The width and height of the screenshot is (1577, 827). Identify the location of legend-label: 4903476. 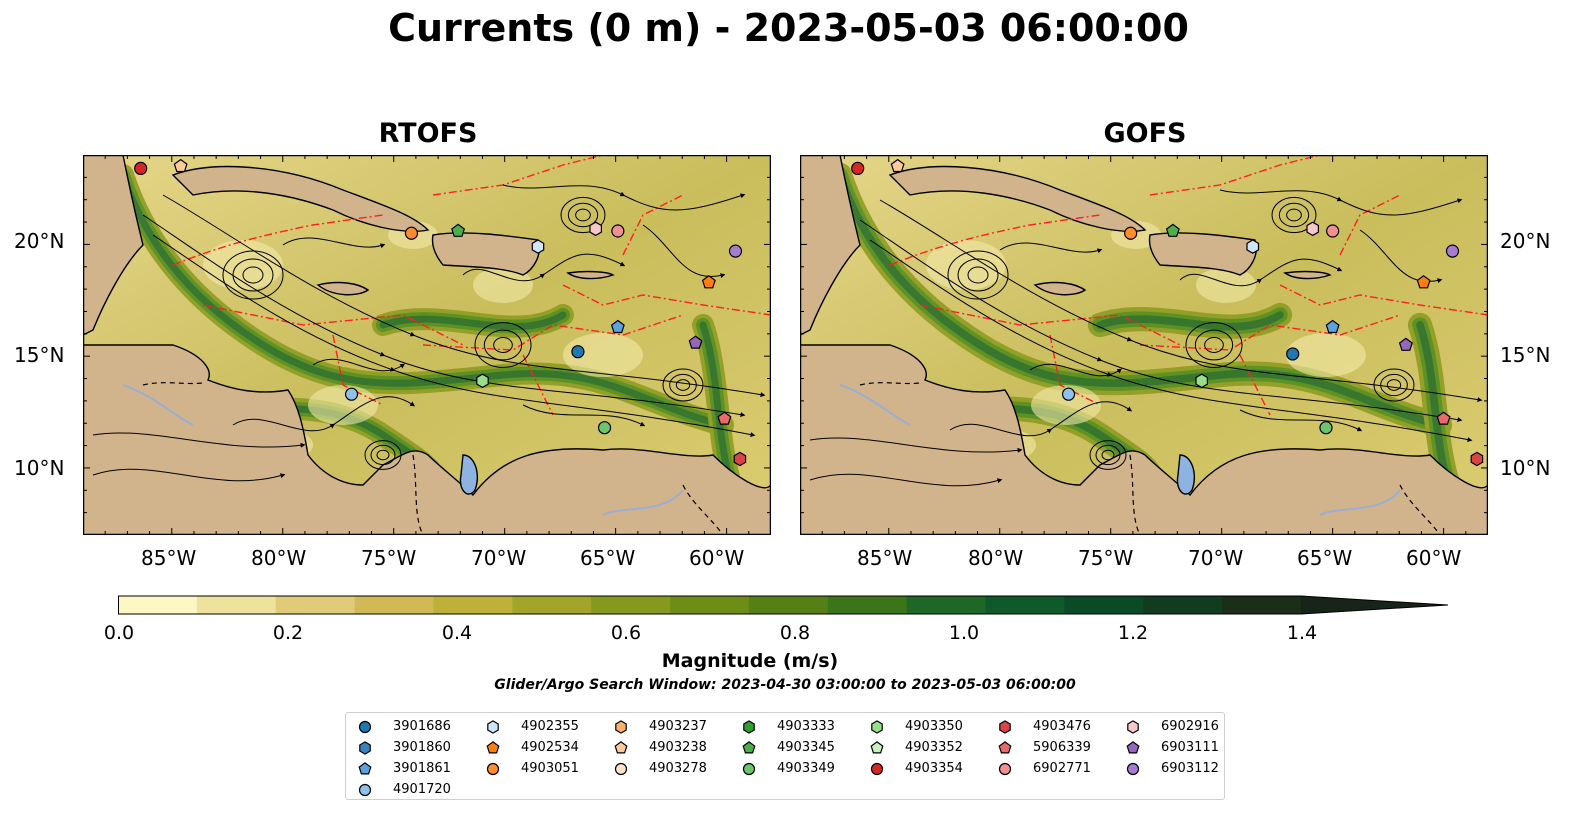
(1062, 726).